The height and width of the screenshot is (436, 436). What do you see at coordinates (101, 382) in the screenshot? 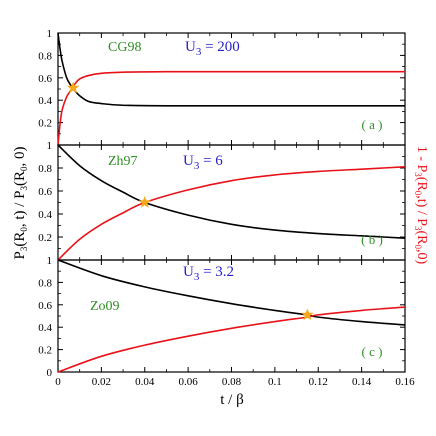
I see `x-tick-label: 0.02` at bounding box center [101, 382].